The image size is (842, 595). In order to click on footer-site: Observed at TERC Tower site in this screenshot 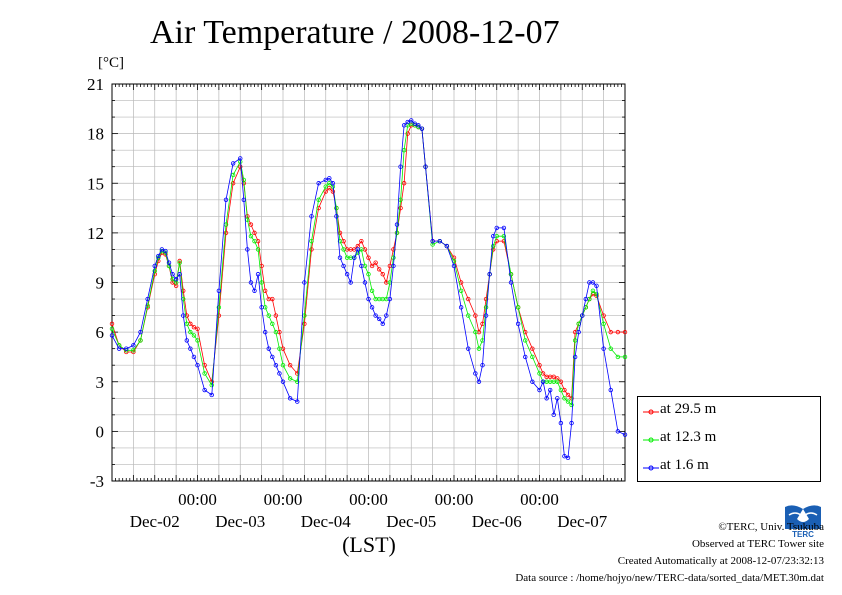, I will do `click(757, 544)`.